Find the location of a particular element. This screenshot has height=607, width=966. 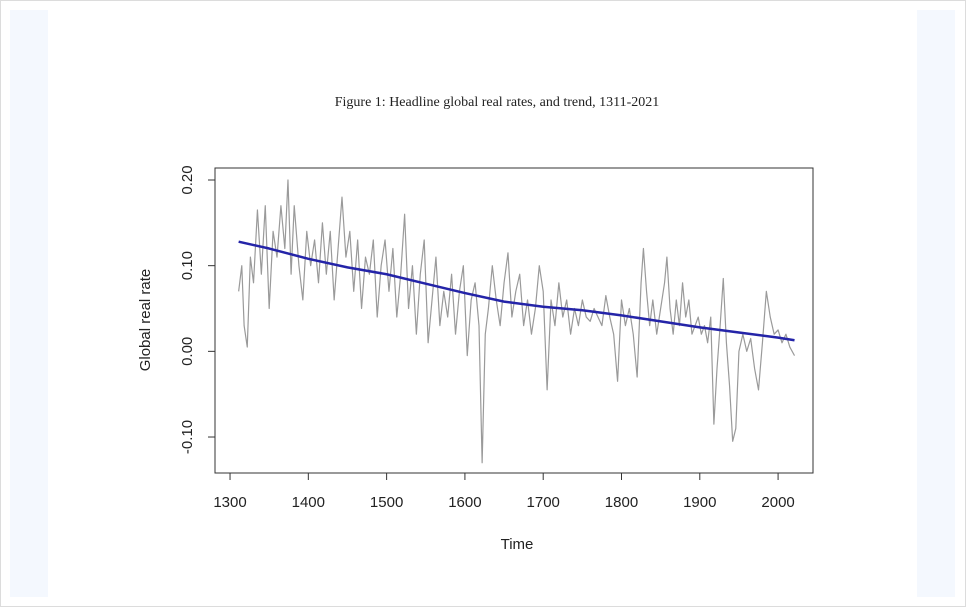

y-tick-label: 0.20 is located at coordinates (187, 179).